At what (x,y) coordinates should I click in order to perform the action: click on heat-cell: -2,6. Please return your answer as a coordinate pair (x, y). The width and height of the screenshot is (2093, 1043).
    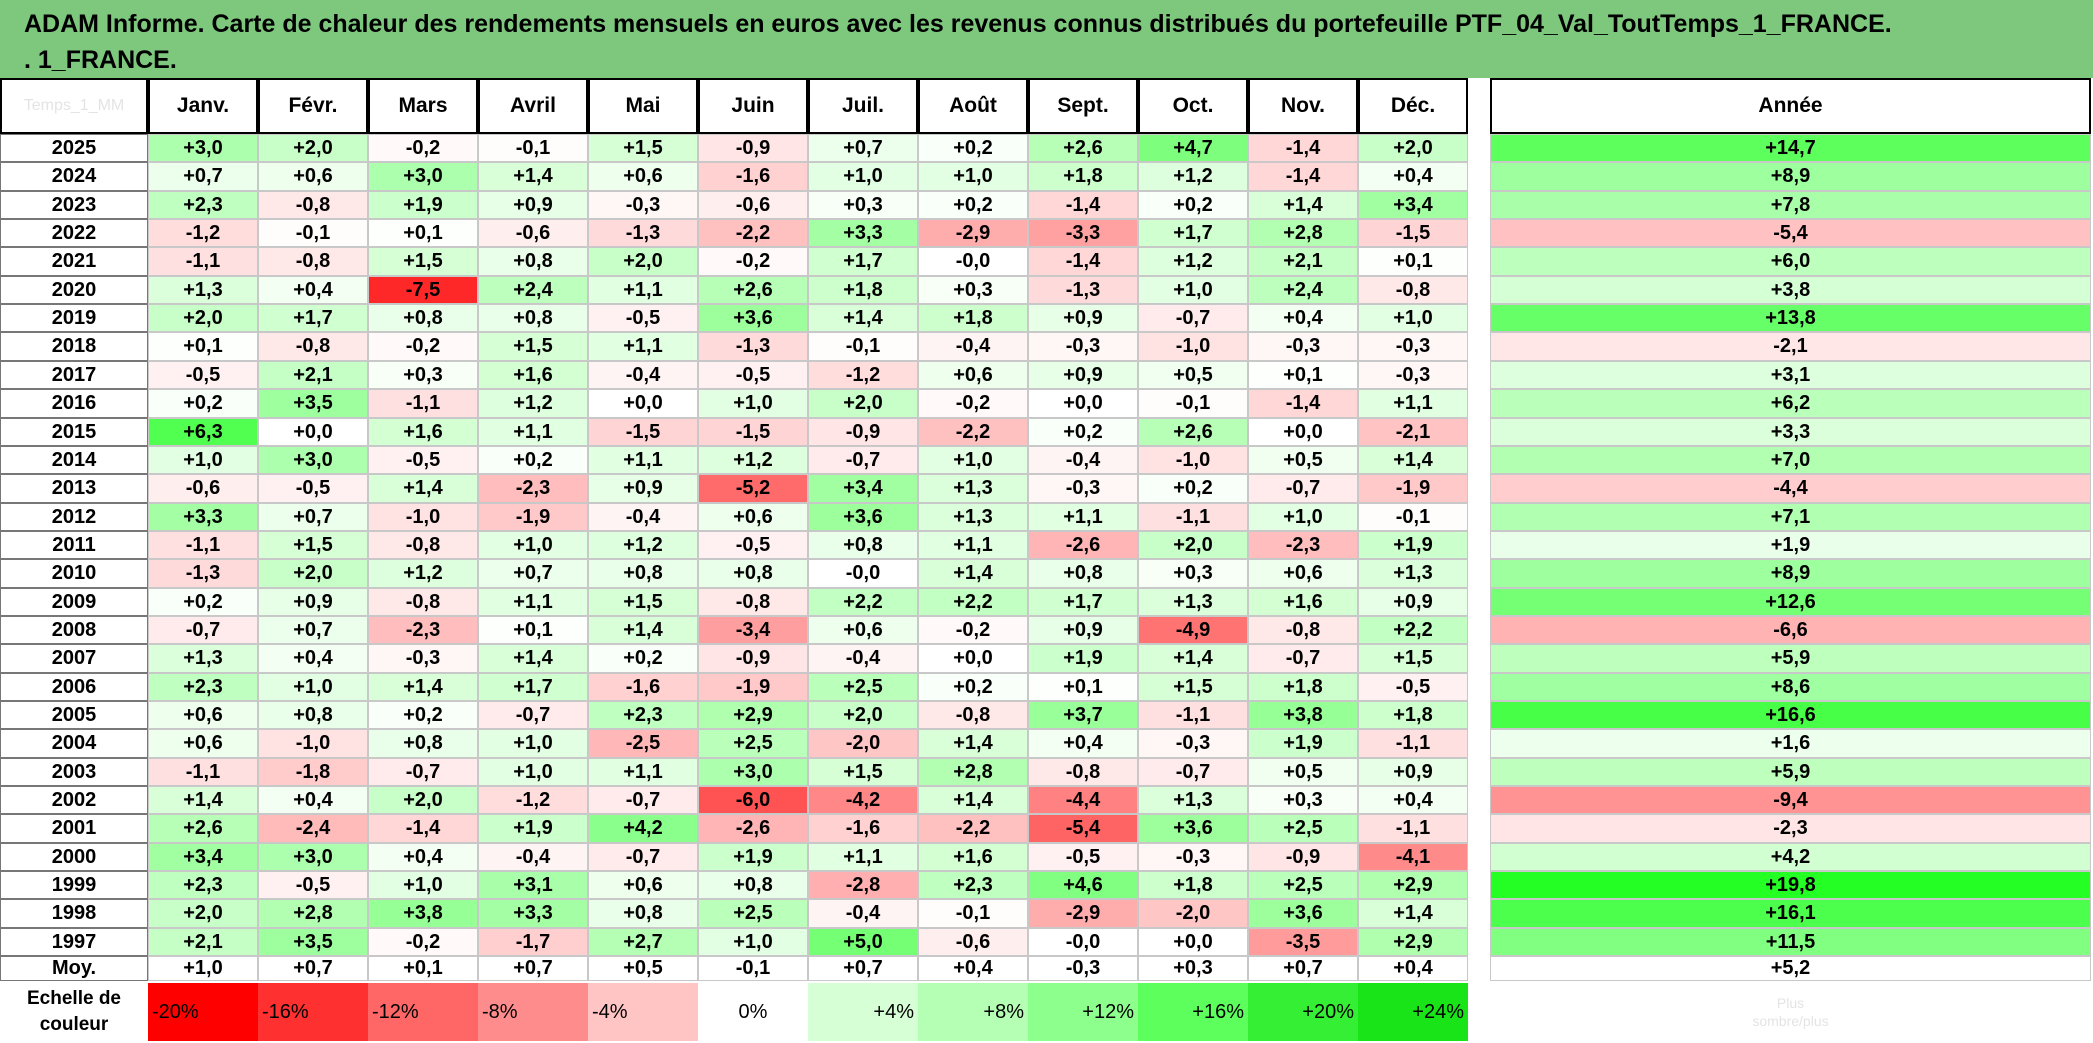
    Looking at the image, I should click on (753, 828).